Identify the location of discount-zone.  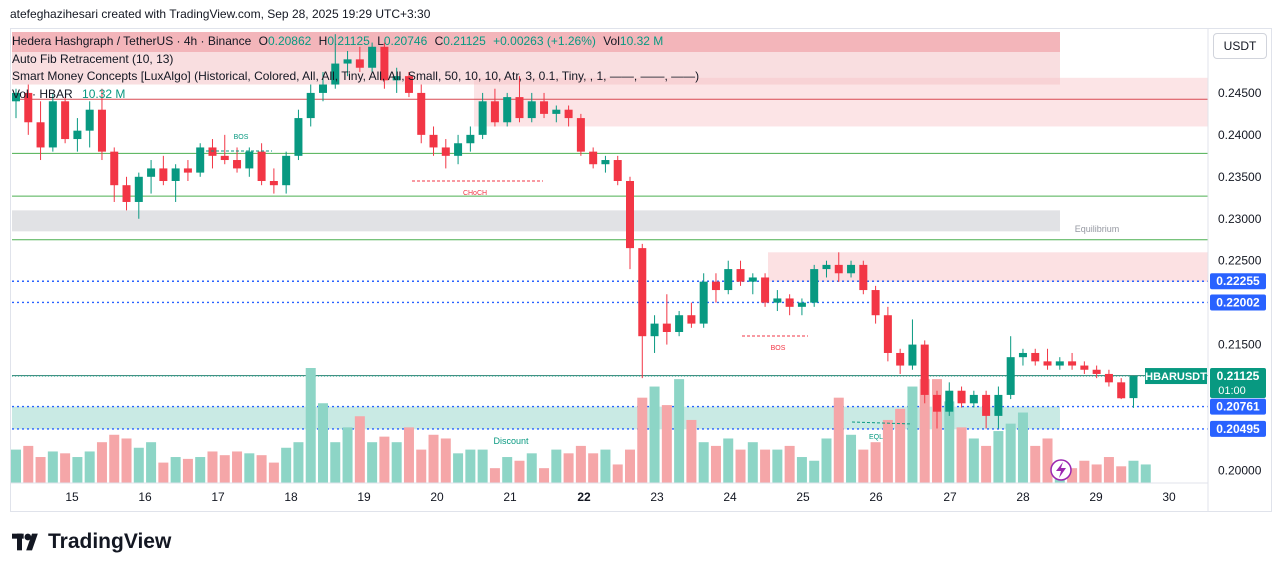
(536, 418).